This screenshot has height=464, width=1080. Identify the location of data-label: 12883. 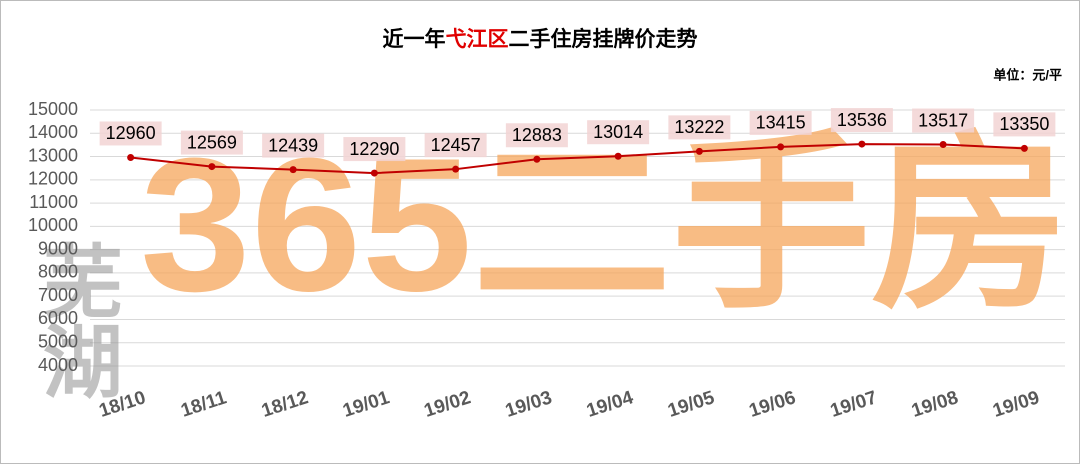
(537, 135).